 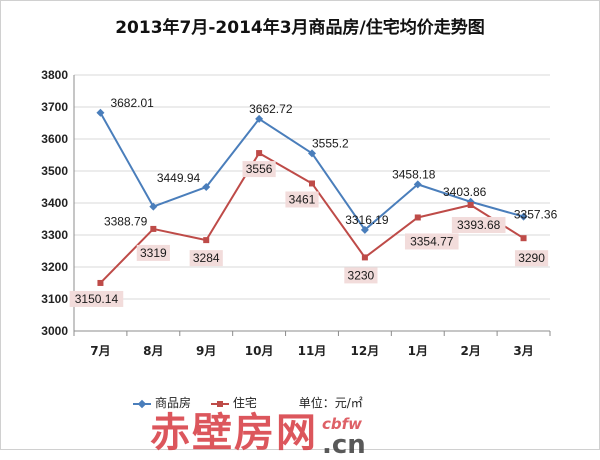 I want to click on legend-label-residential: 住宅, so click(x=244, y=403).